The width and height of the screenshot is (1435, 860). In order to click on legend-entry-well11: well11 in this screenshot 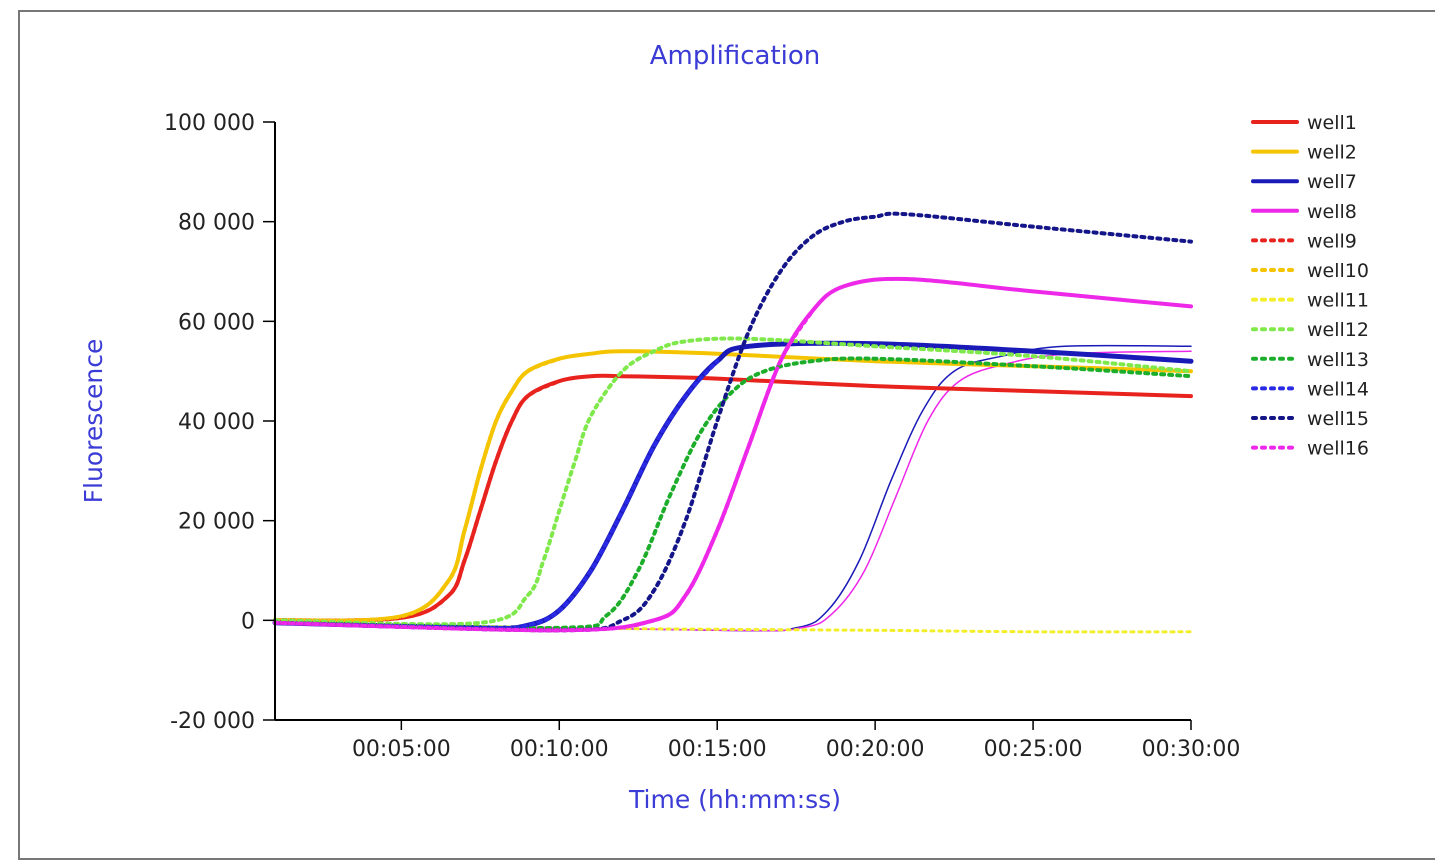, I will do `click(1338, 301)`.